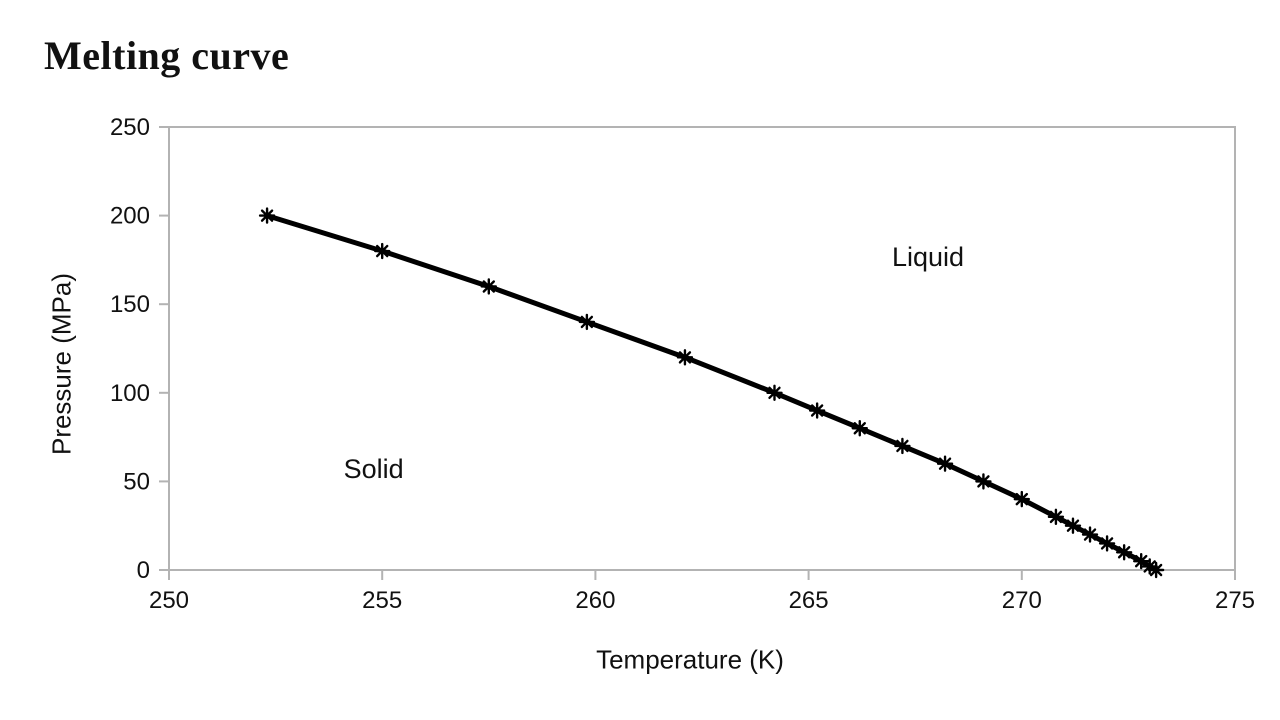 The height and width of the screenshot is (720, 1280). Describe the element at coordinates (1235, 600) in the screenshot. I see `x-tick-label: 275` at that location.